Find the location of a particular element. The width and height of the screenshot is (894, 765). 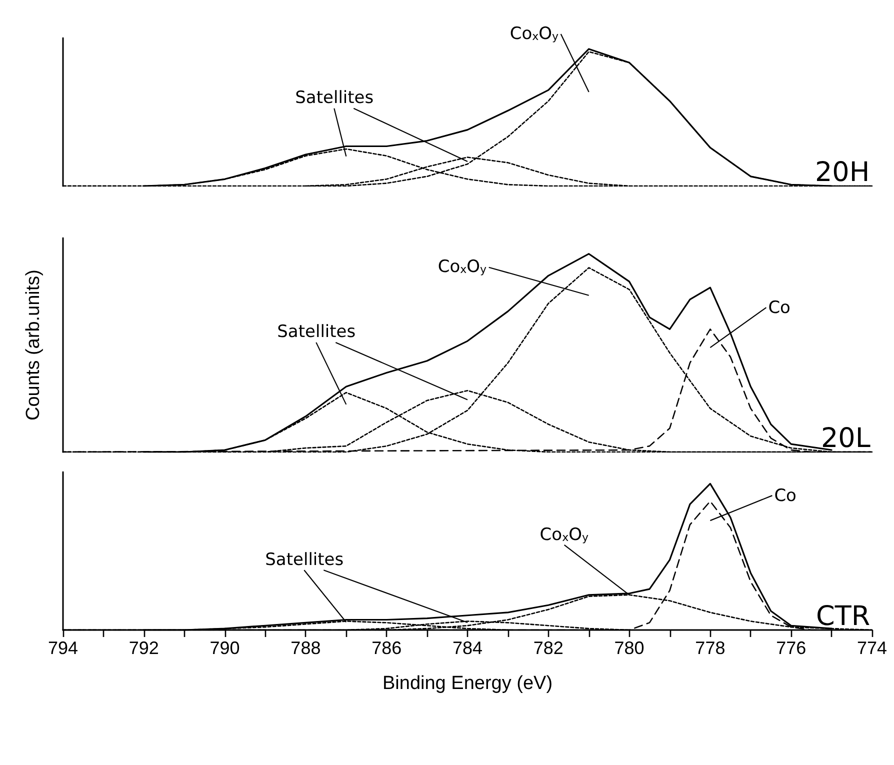

x-tick-label: 788 is located at coordinates (305, 648).